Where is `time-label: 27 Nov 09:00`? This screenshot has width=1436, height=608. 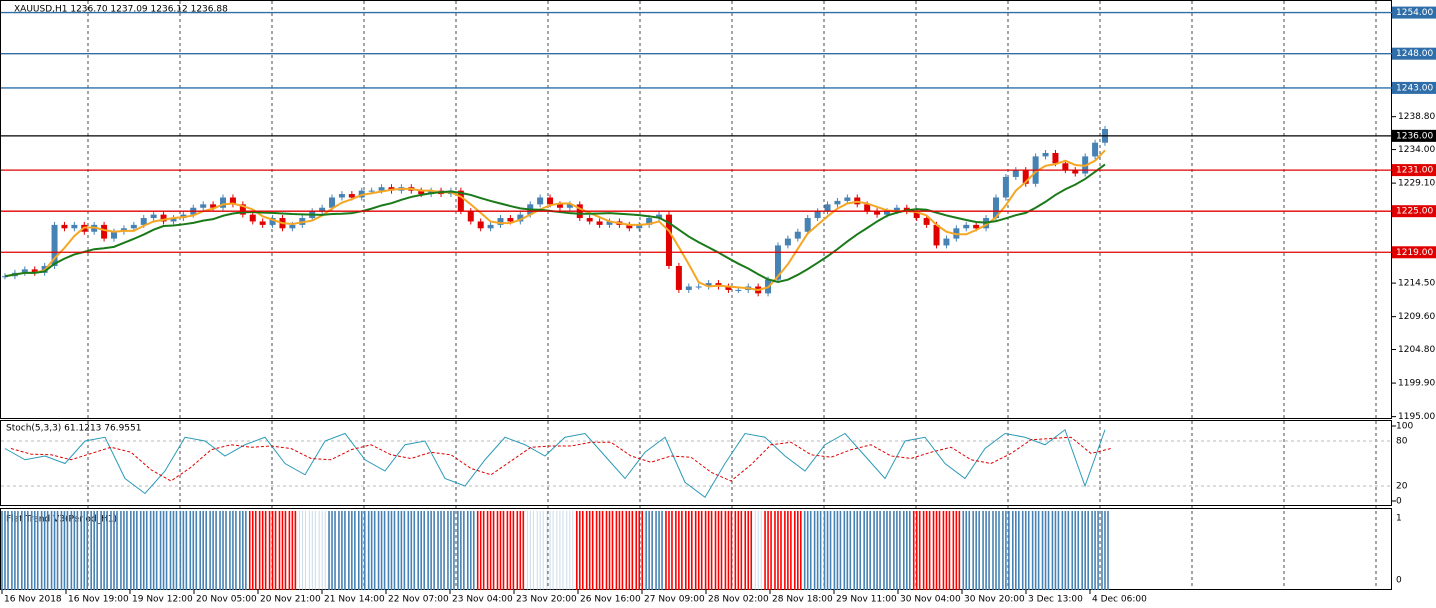 time-label: 27 Nov 09:00 is located at coordinates (674, 600).